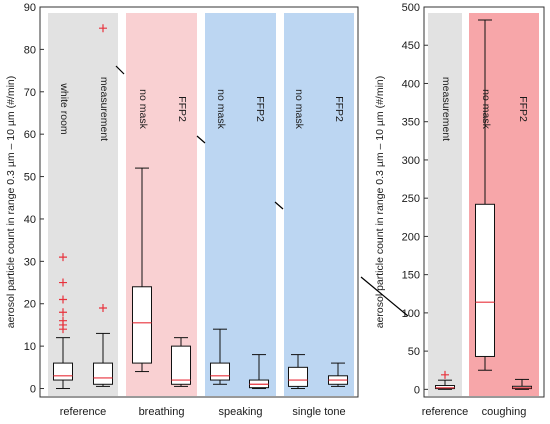  I want to click on y-tick-label: 10, so click(30, 347).